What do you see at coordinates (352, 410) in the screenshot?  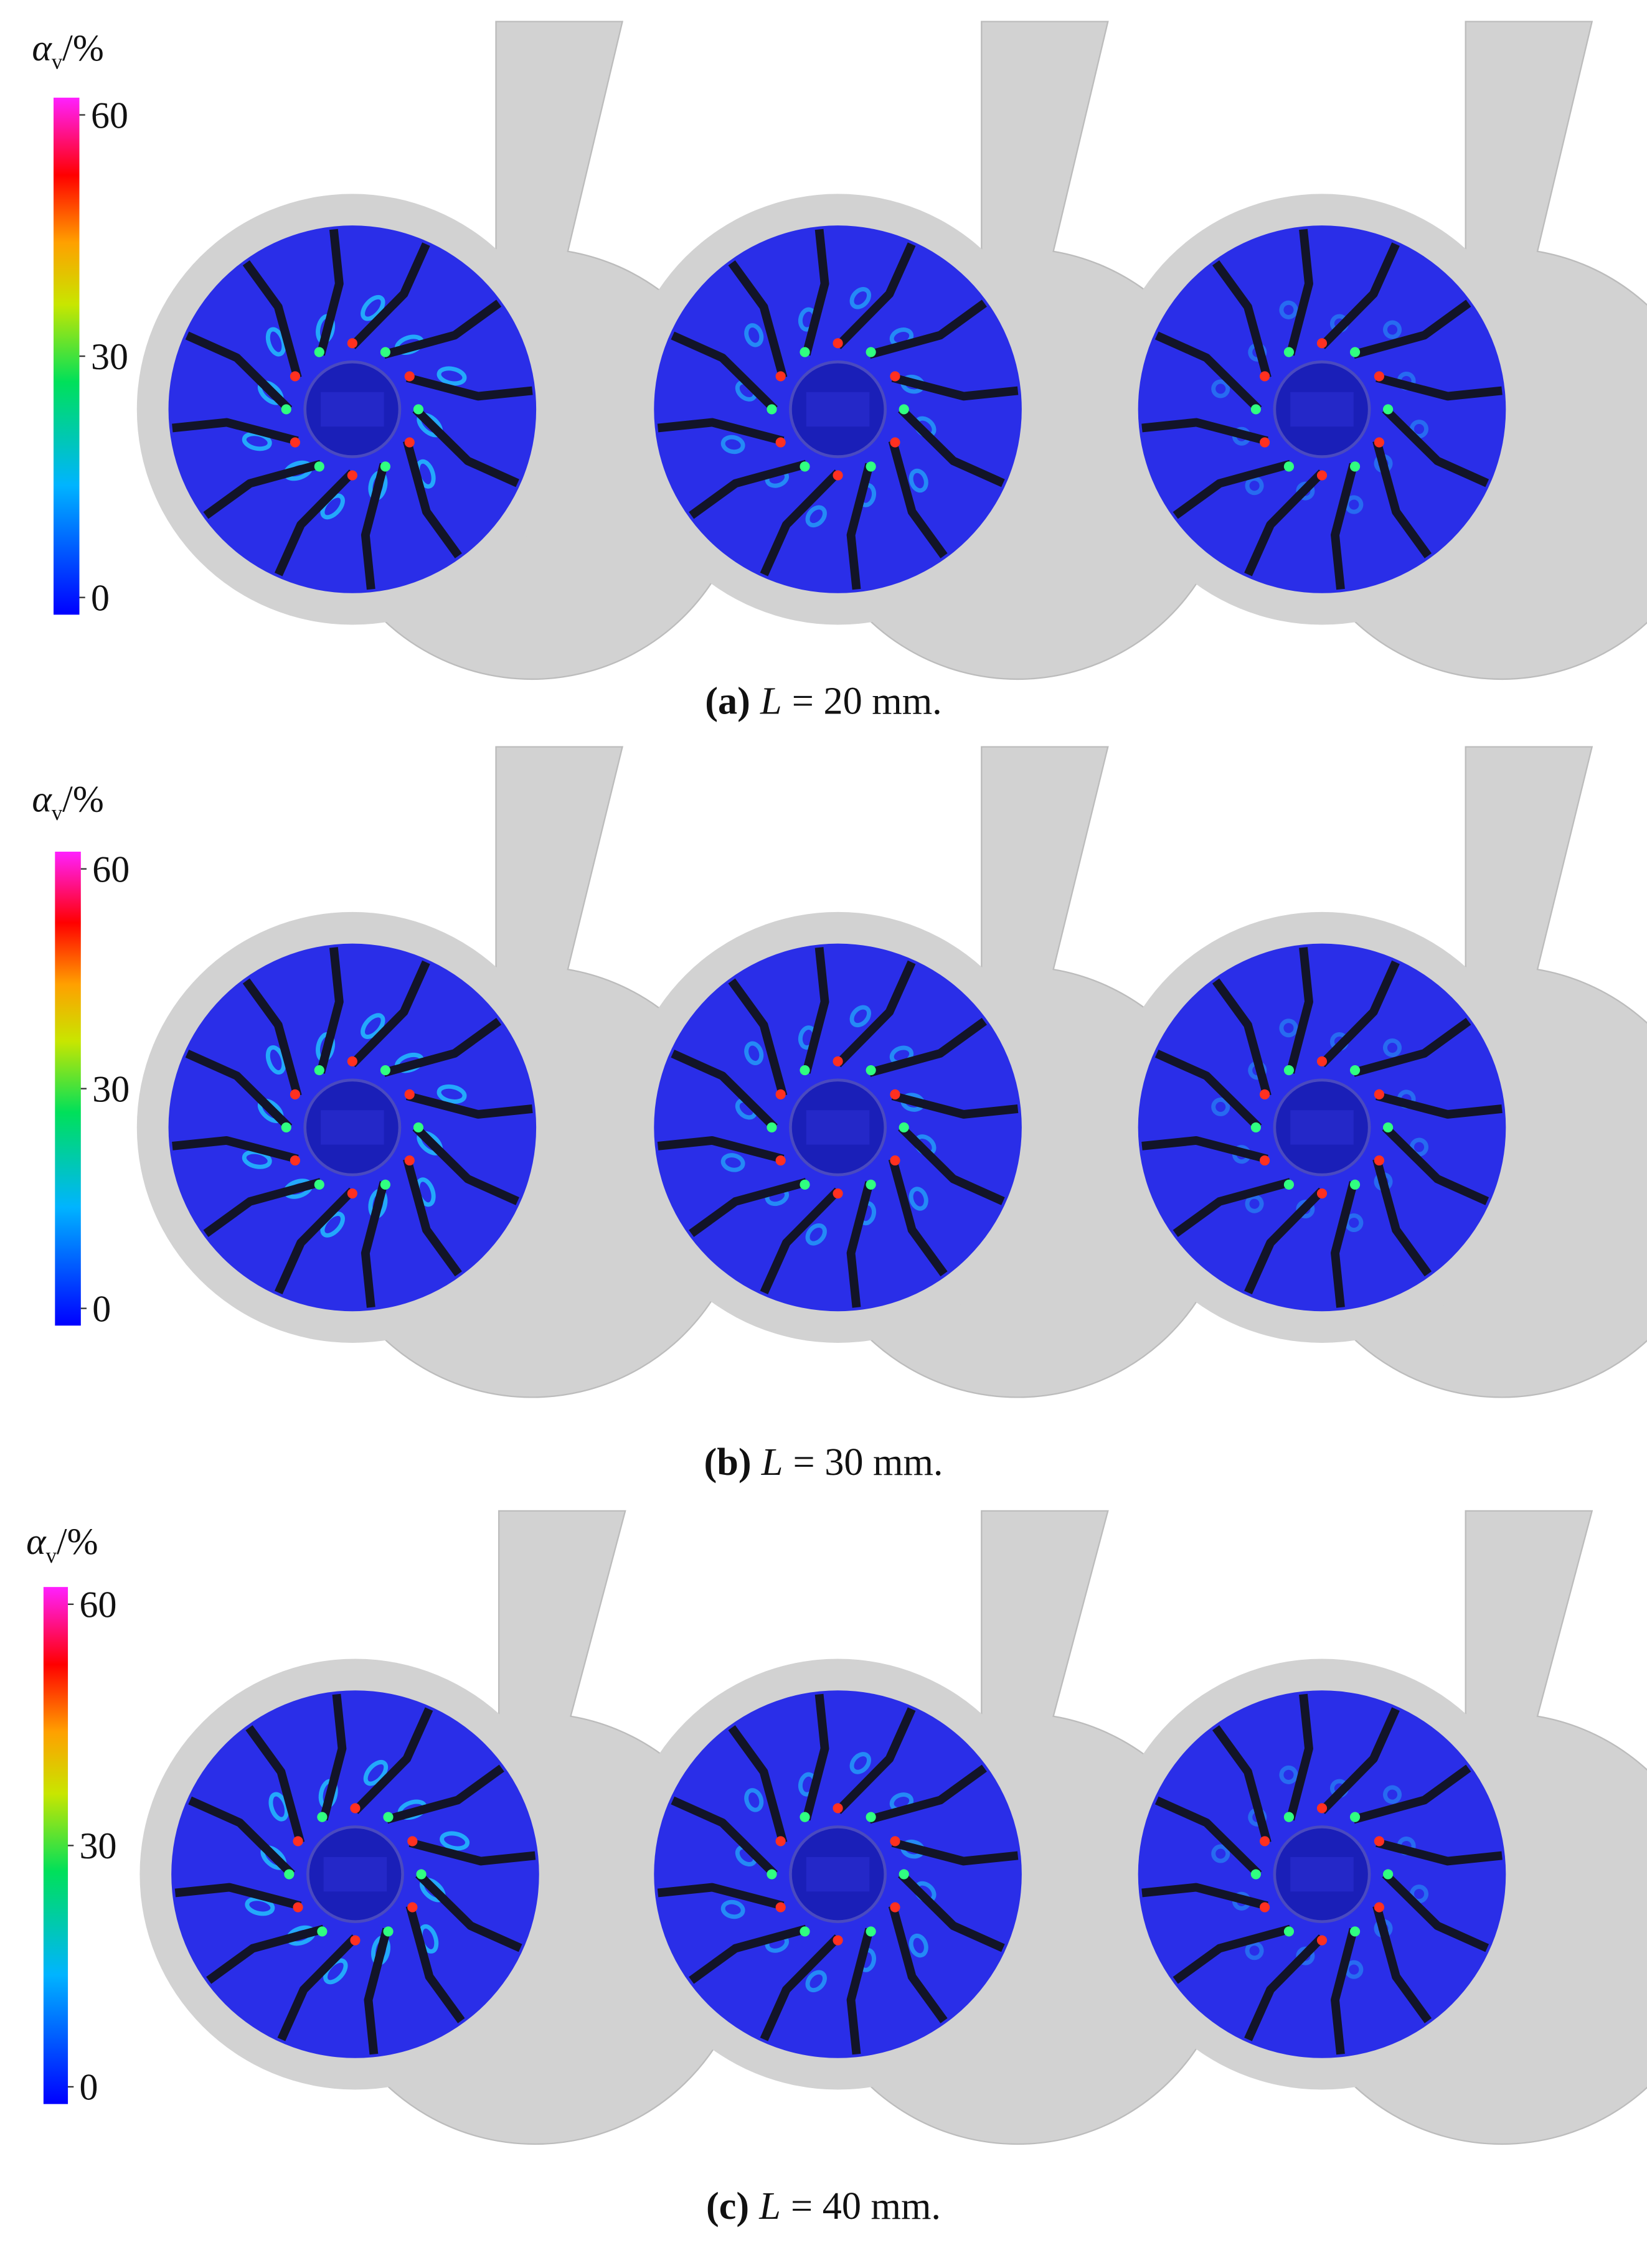 I see `hub-core` at bounding box center [352, 410].